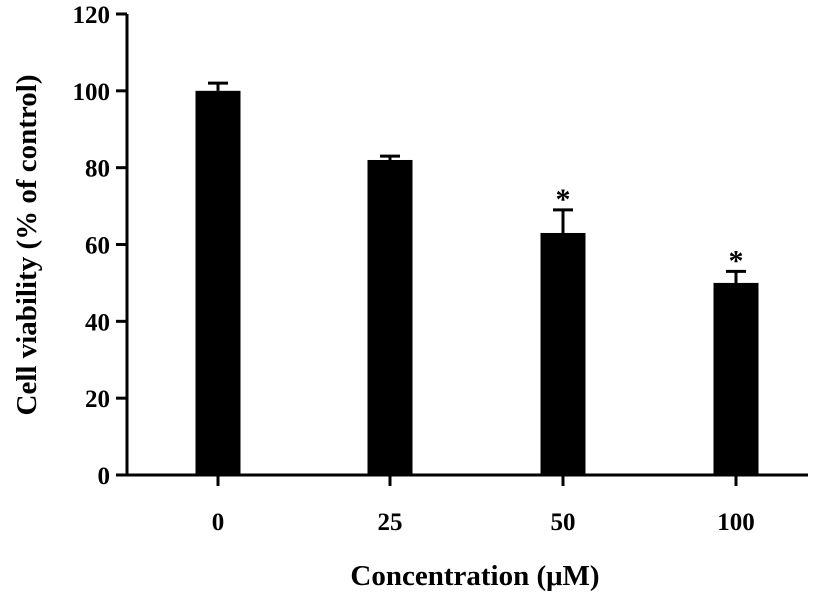  What do you see at coordinates (97, 169) in the screenshot?
I see `y-tick-label: 80` at bounding box center [97, 169].